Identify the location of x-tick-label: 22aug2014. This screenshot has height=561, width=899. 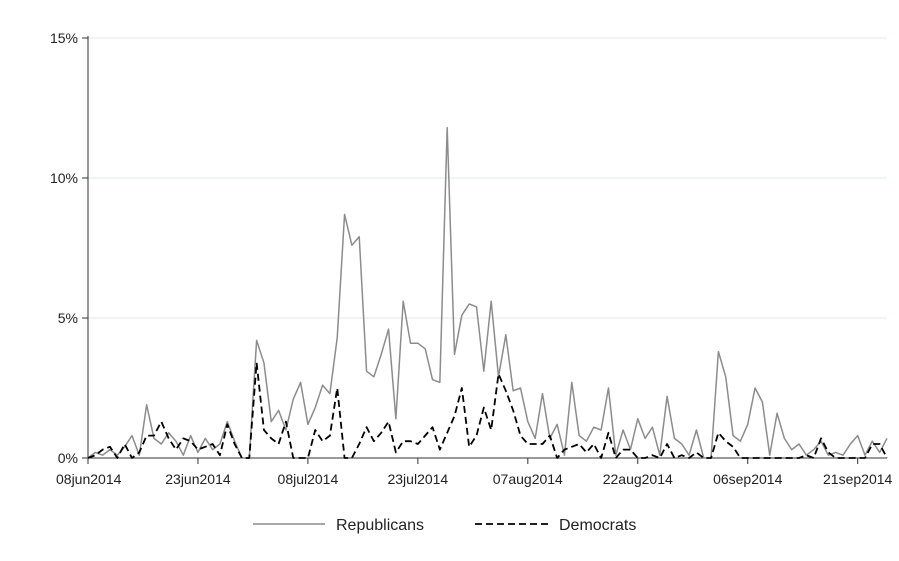
(638, 479).